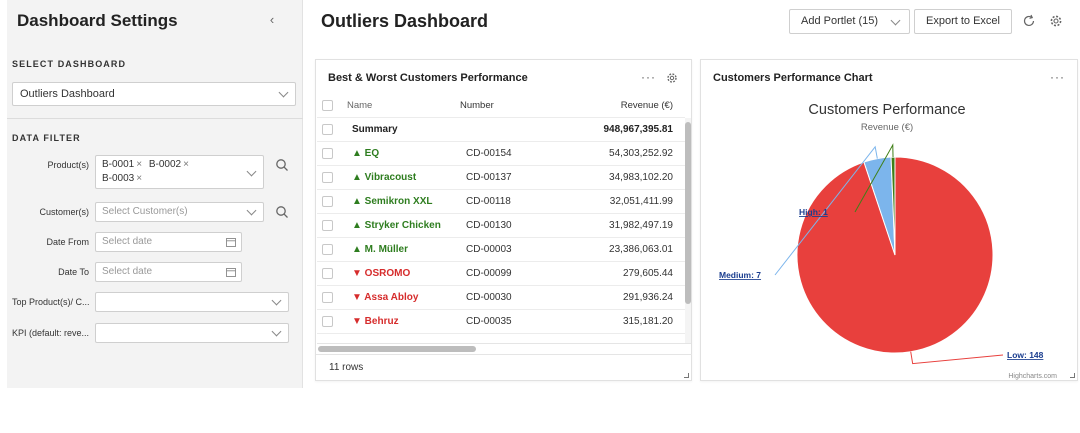 The height and width of the screenshot is (433, 1080). I want to click on dashboard-select: Outliers Dashboard, so click(154, 94).